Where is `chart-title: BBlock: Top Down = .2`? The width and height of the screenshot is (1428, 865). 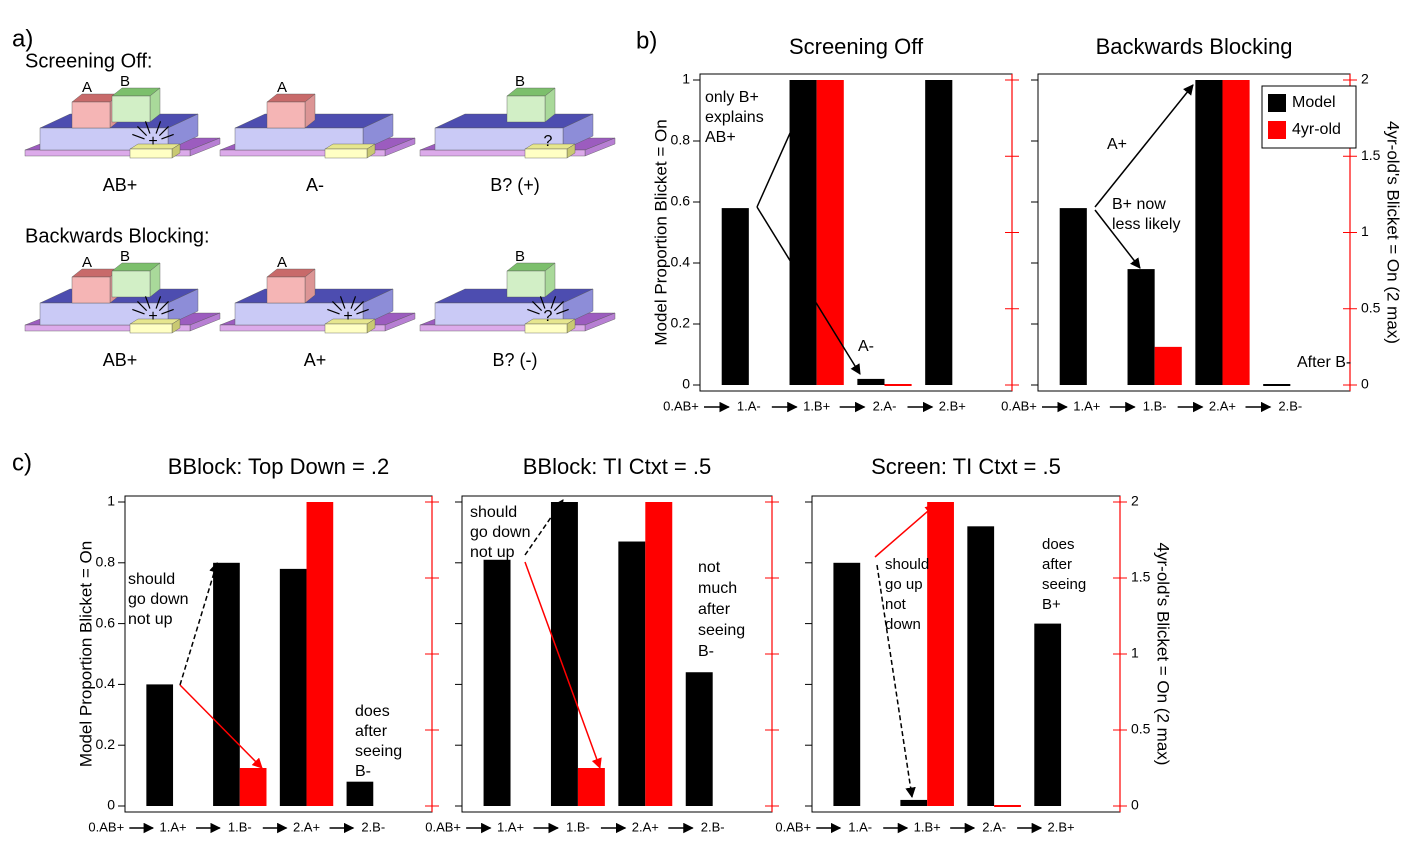
chart-title: BBlock: Top Down = .2 is located at coordinates (279, 466).